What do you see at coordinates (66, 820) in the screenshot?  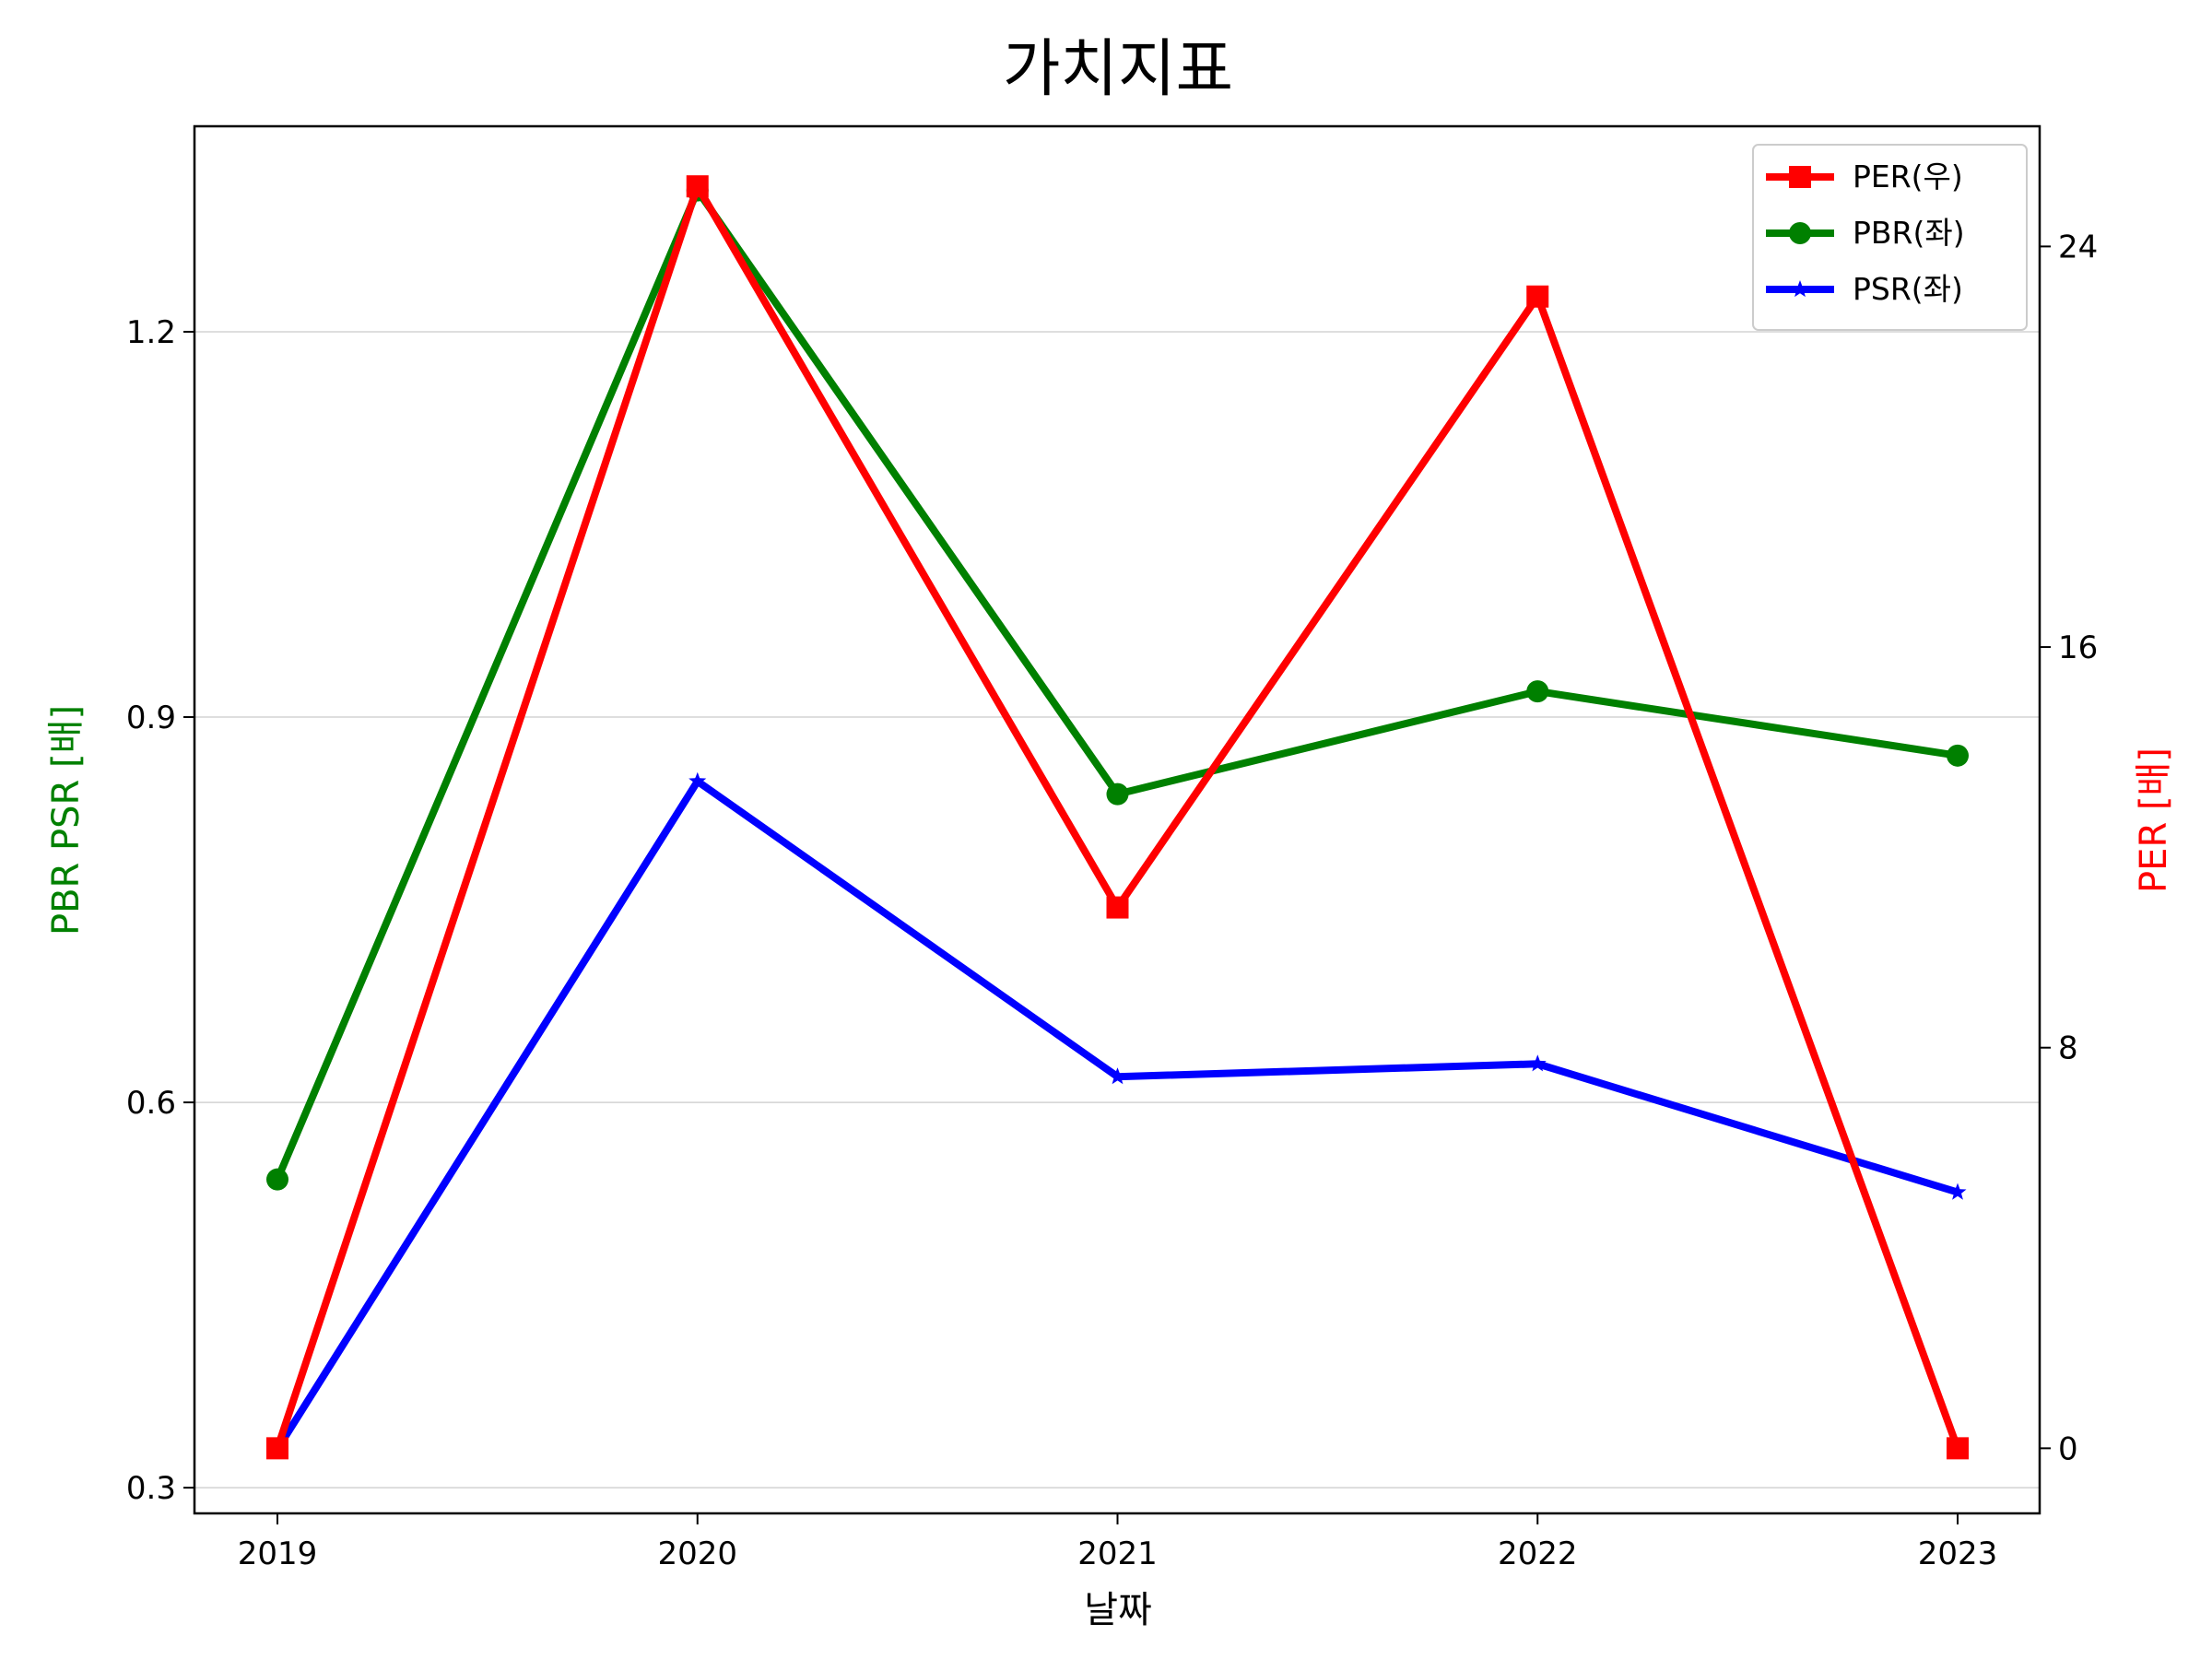 I see `y-axis-left-label: PBR PSR [배]` at bounding box center [66, 820].